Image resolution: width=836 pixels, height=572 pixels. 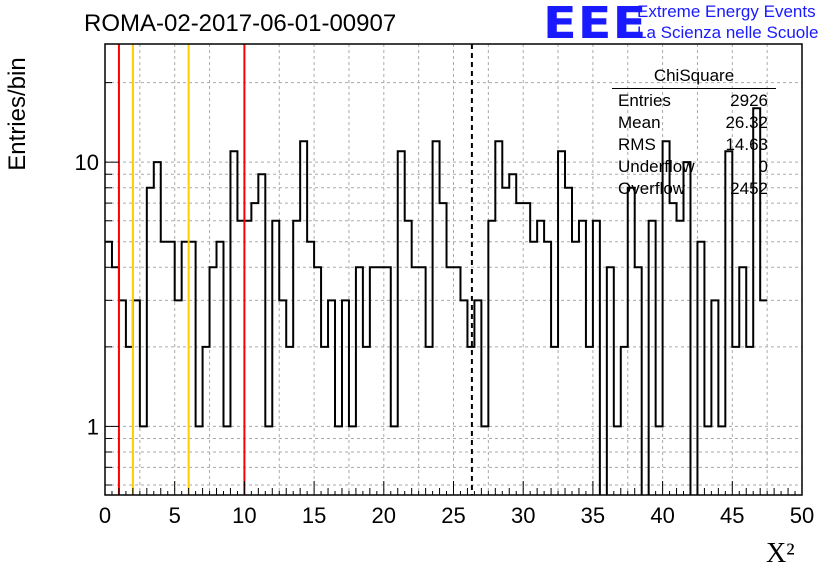 I want to click on stats-label: Overflow, so click(x=652, y=188).